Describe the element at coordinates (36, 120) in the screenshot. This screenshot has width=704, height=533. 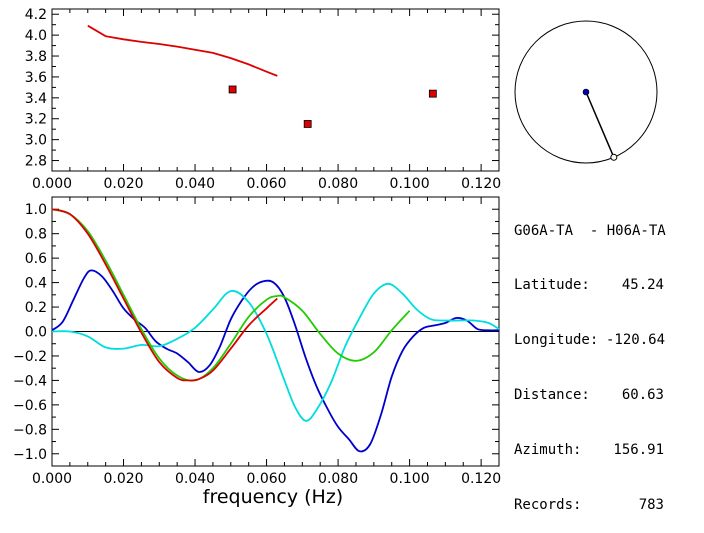
I see `y-tick-label: 3.2` at that location.